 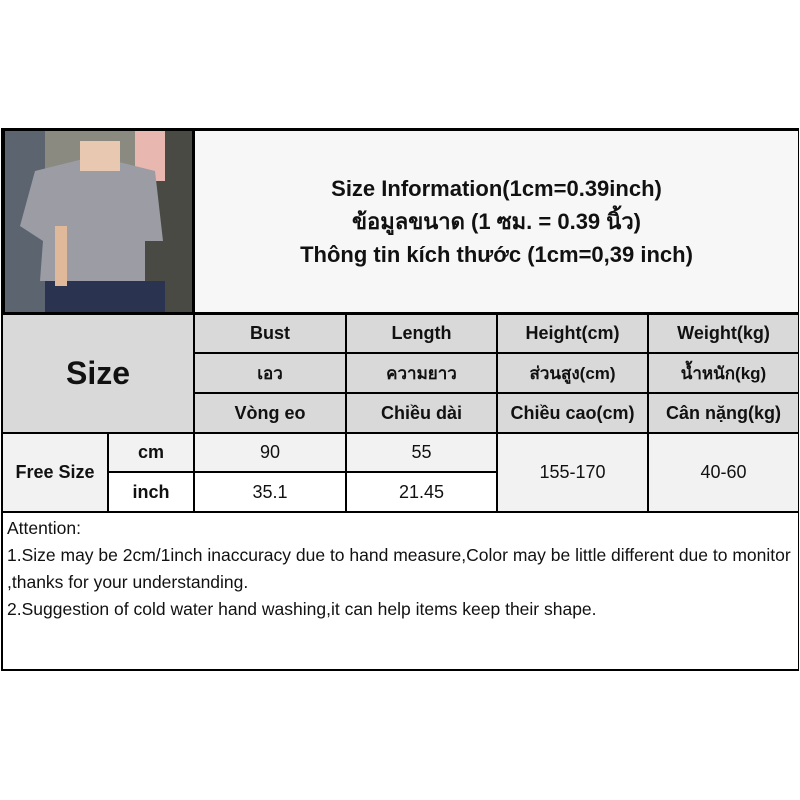 I want to click on bust-header-vi: Vòng eo, so click(x=270, y=413).